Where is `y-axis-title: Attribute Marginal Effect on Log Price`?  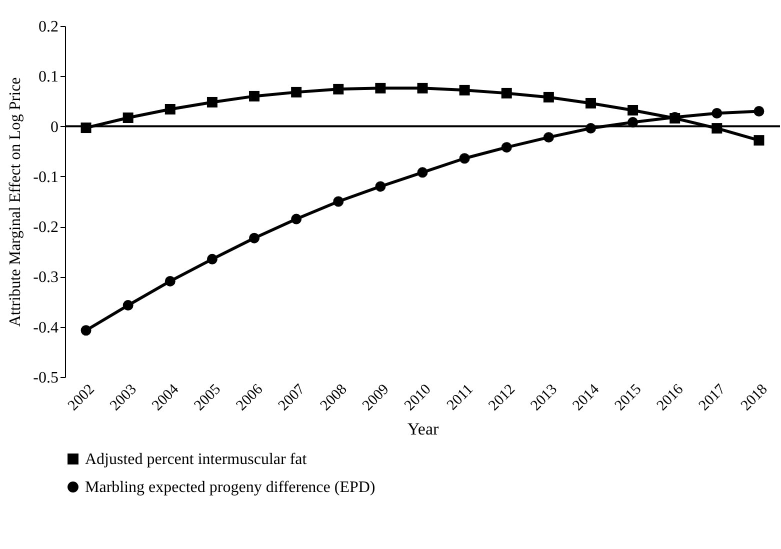 y-axis-title: Attribute Marginal Effect on Log Price is located at coordinates (15, 202).